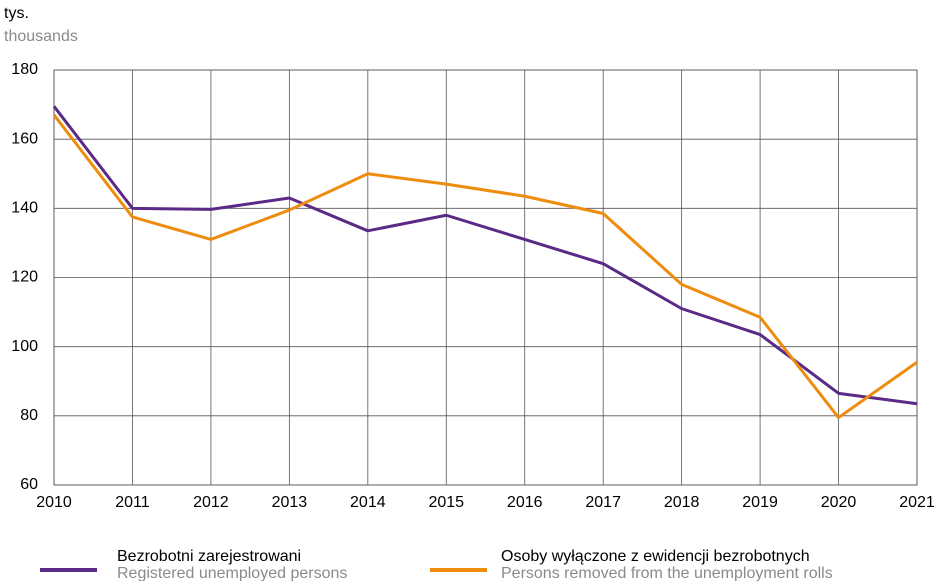  What do you see at coordinates (24, 208) in the screenshot?
I see `y-tick-label: 140` at bounding box center [24, 208].